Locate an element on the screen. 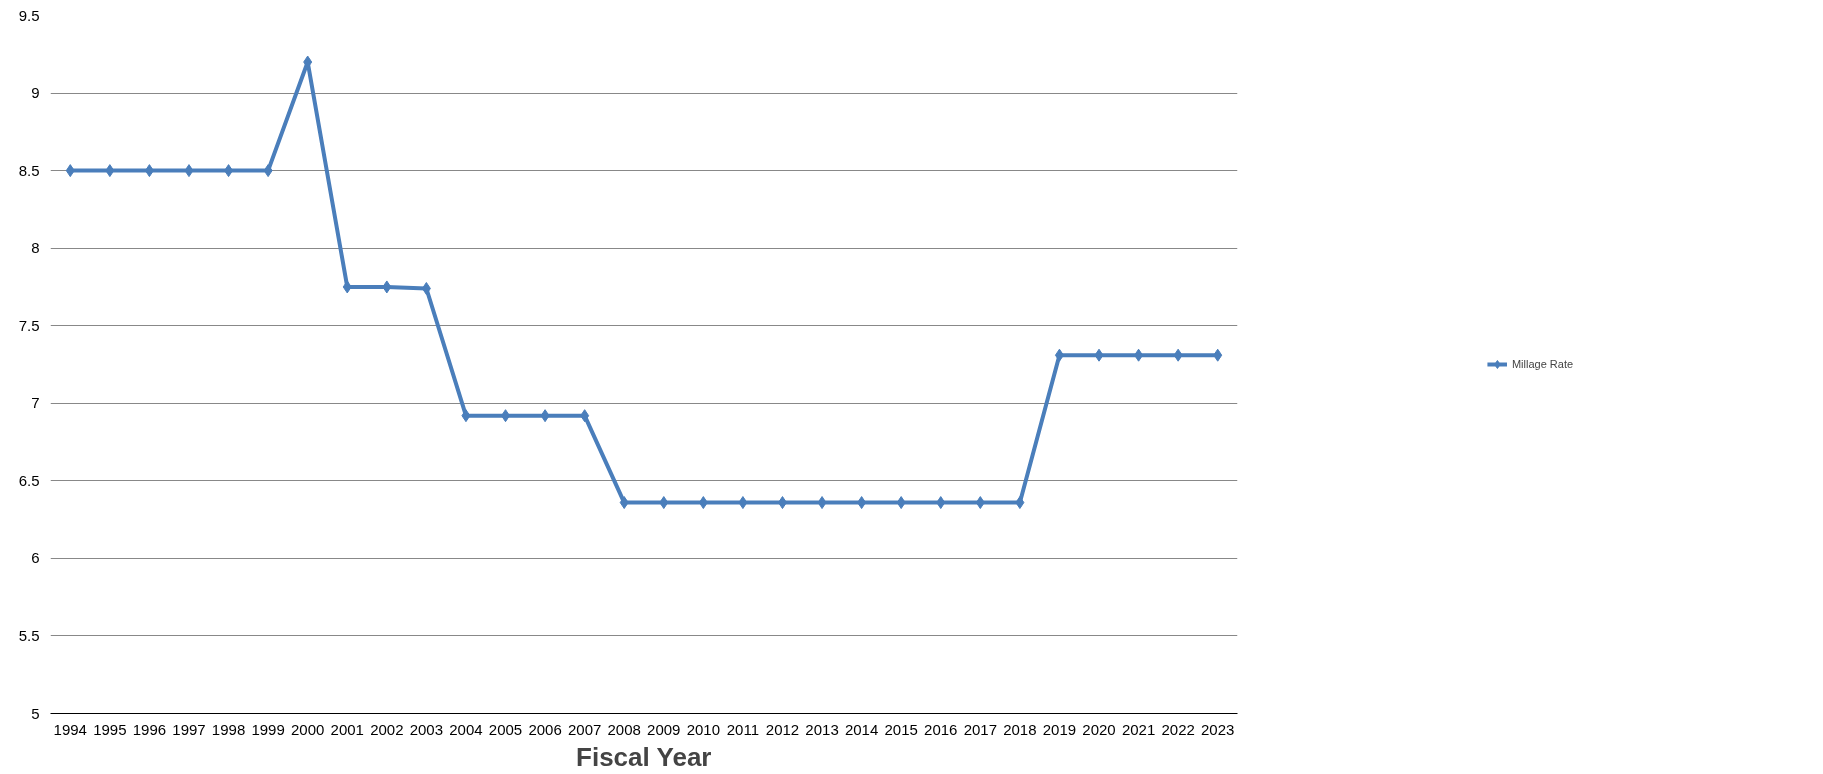 The image size is (1823, 774). x-tick-label: 2014 is located at coordinates (861, 729).